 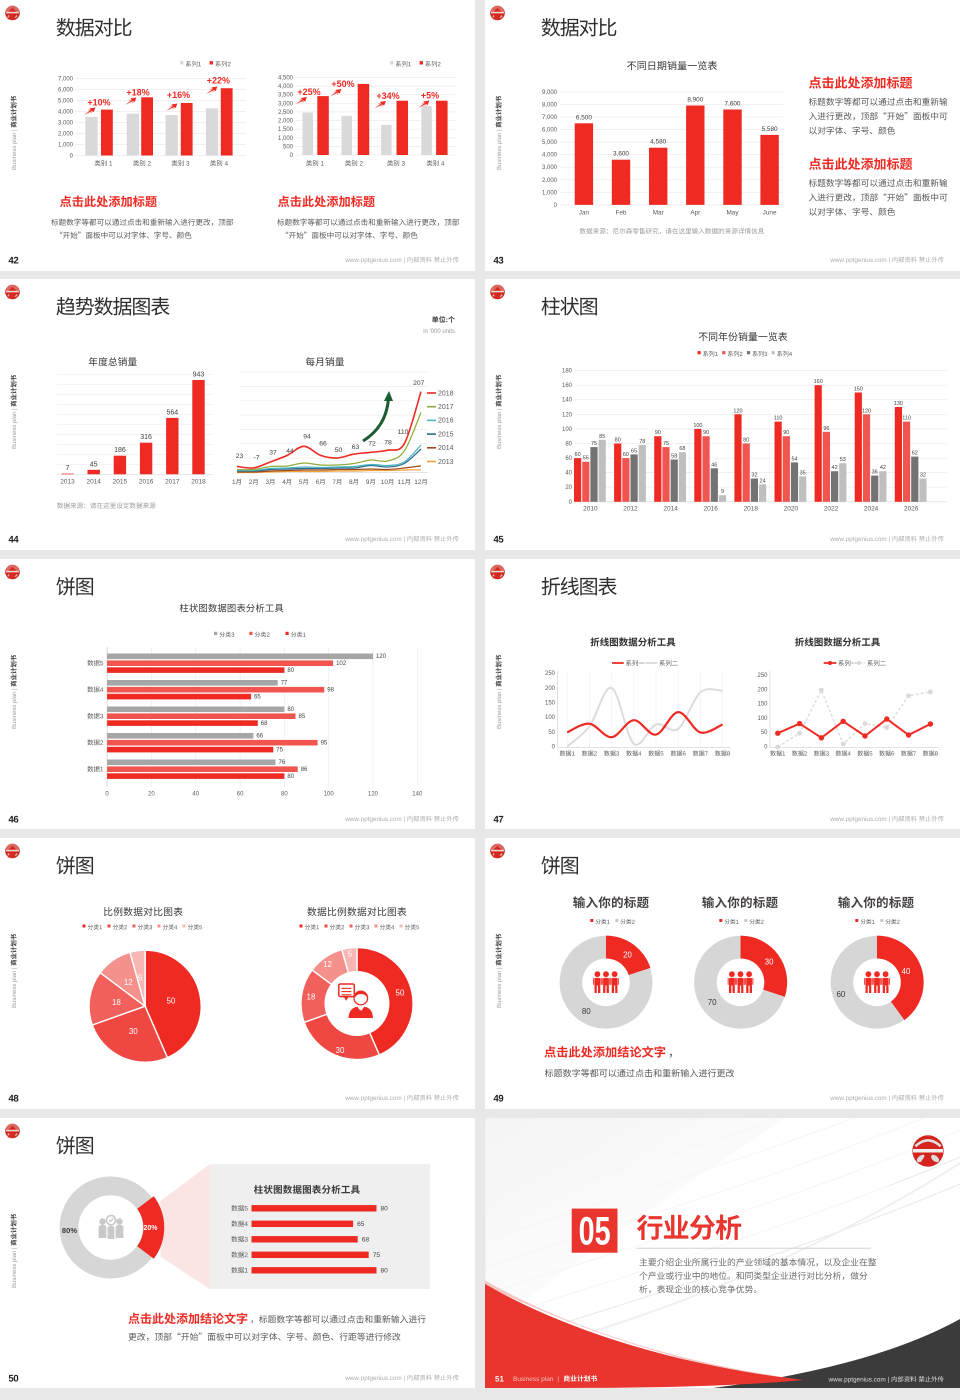 I want to click on svg-text: 150, so click(x=858, y=390).